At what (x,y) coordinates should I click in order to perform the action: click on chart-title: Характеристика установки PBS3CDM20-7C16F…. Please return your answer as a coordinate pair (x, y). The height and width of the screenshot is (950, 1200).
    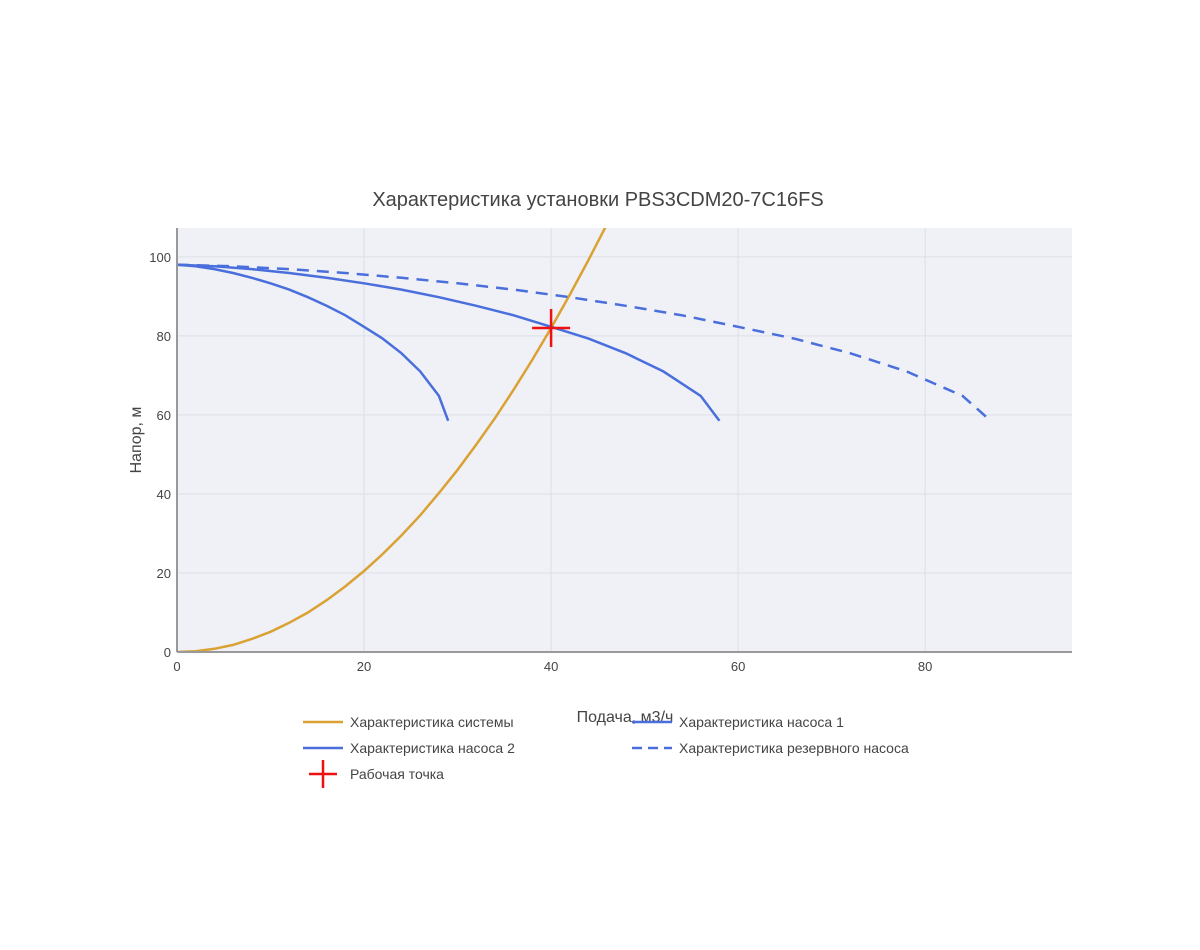
    Looking at the image, I should click on (597, 200).